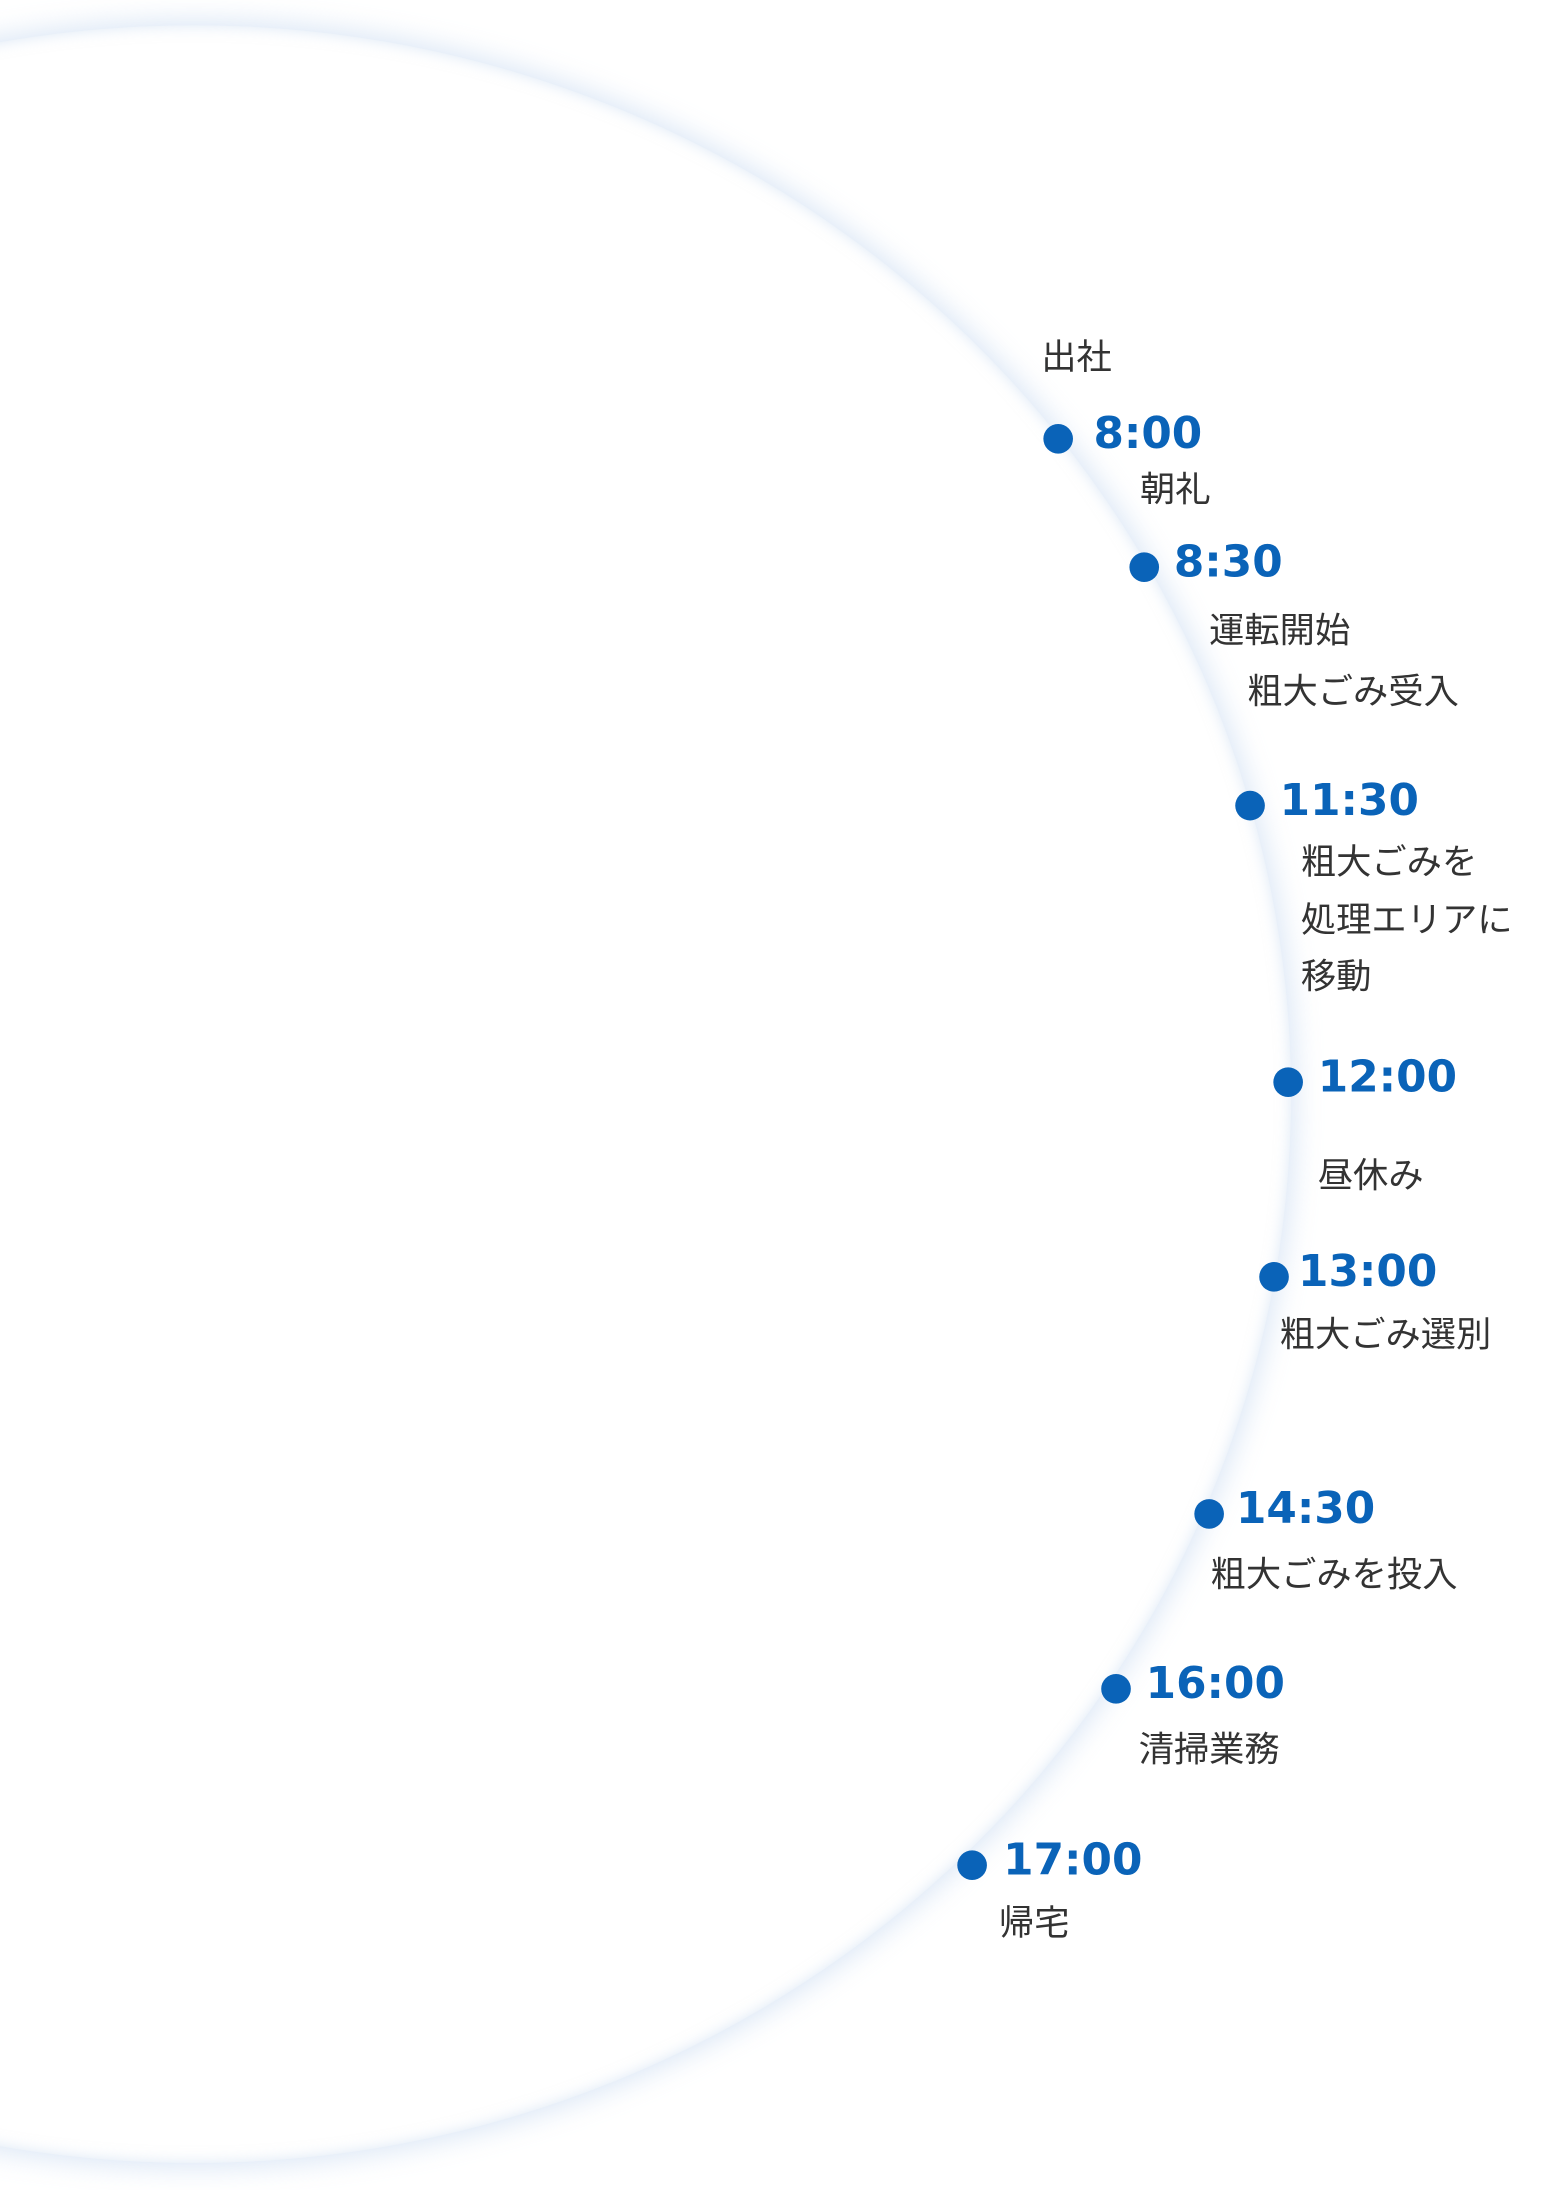  I want to click on activity-label: 昼休み, so click(1370, 1175).